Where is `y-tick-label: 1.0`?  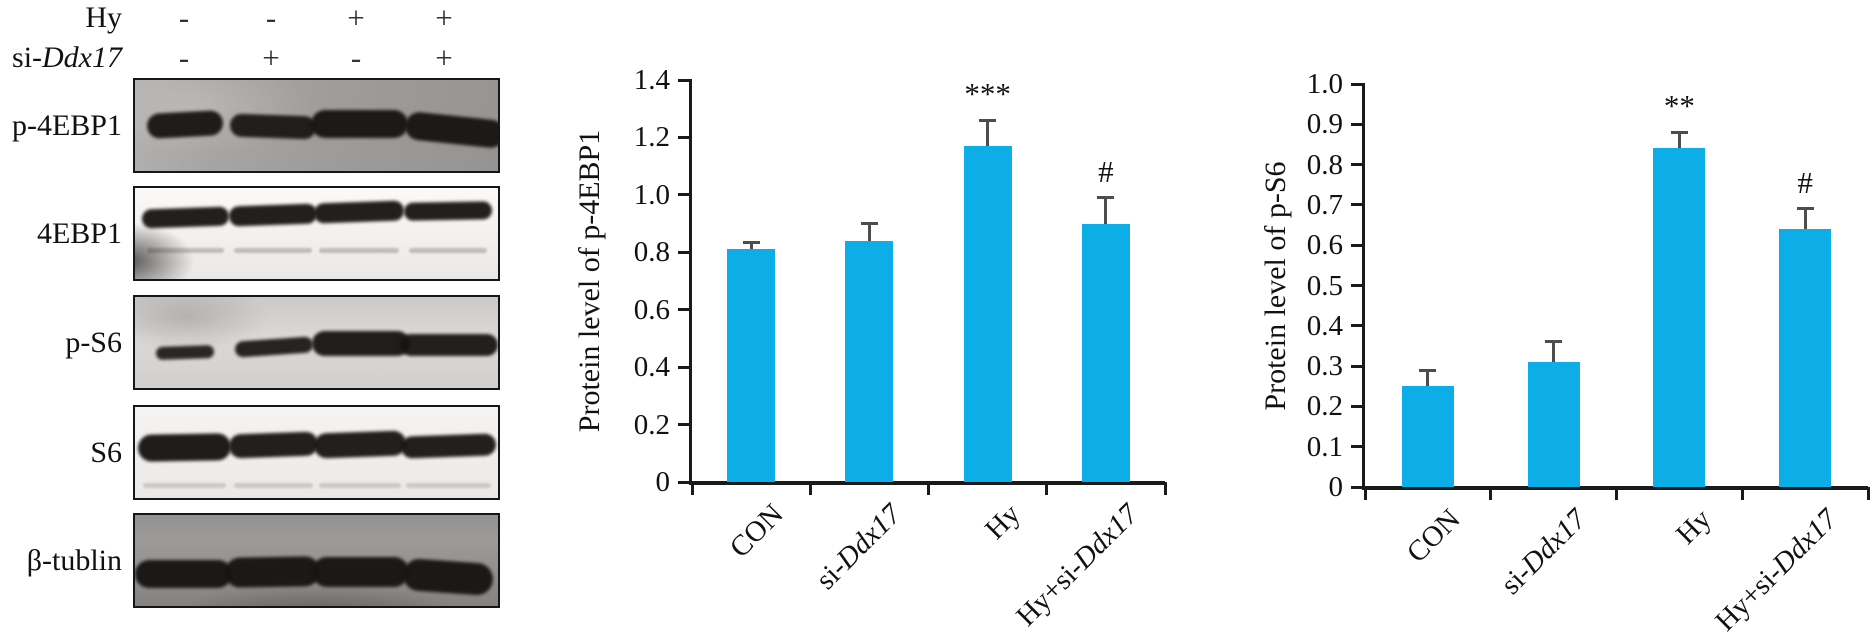 y-tick-label: 1.0 is located at coordinates (1324, 84).